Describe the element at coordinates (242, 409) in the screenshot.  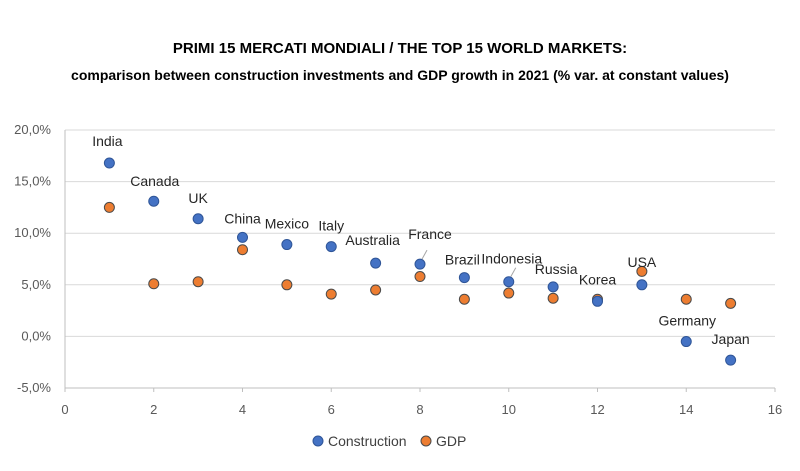
I see `x-tick-label: 4` at that location.